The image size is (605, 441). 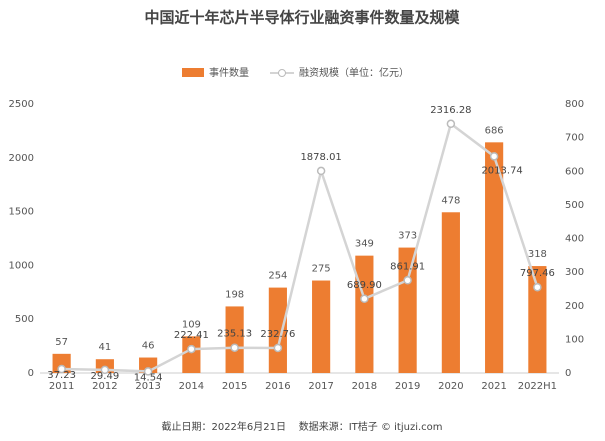 What do you see at coordinates (407, 266) in the screenshot?
I see `line-value-label: 861.91` at bounding box center [407, 266].